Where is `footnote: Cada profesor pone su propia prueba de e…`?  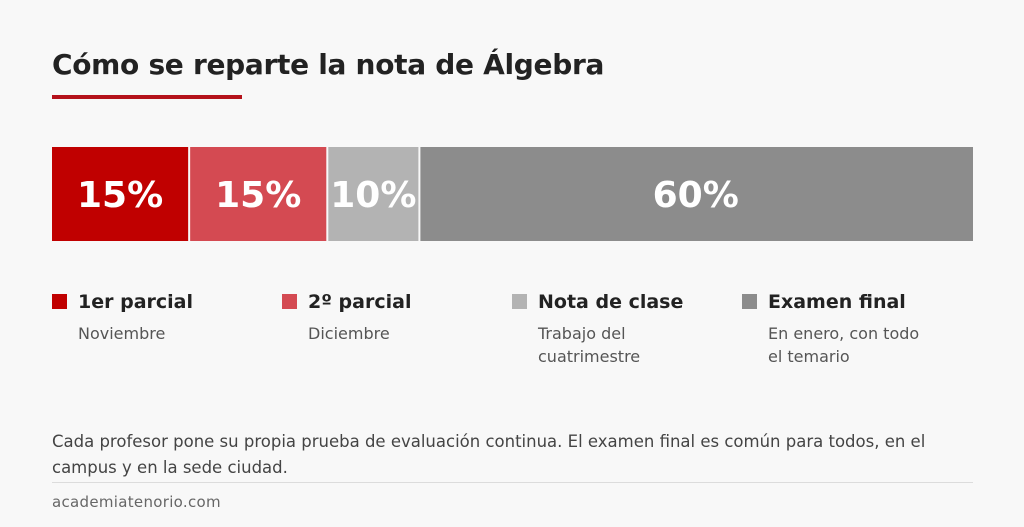 footnote: Cada profesor pone su propia prueba de e… is located at coordinates (489, 454).